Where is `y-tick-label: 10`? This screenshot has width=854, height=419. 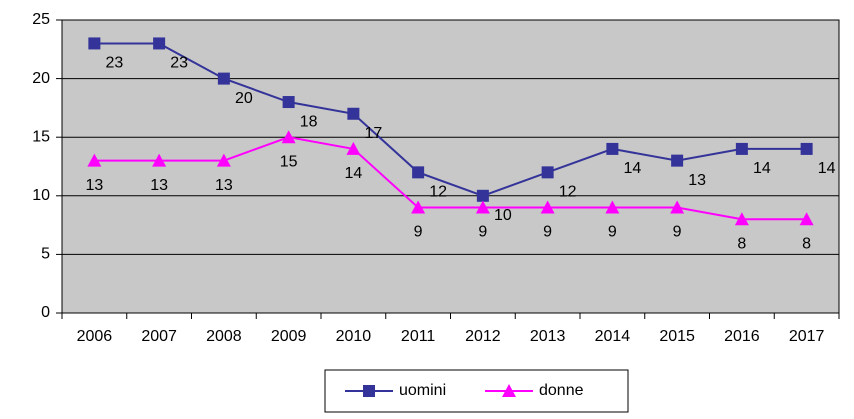 y-tick-label: 10 is located at coordinates (41, 195).